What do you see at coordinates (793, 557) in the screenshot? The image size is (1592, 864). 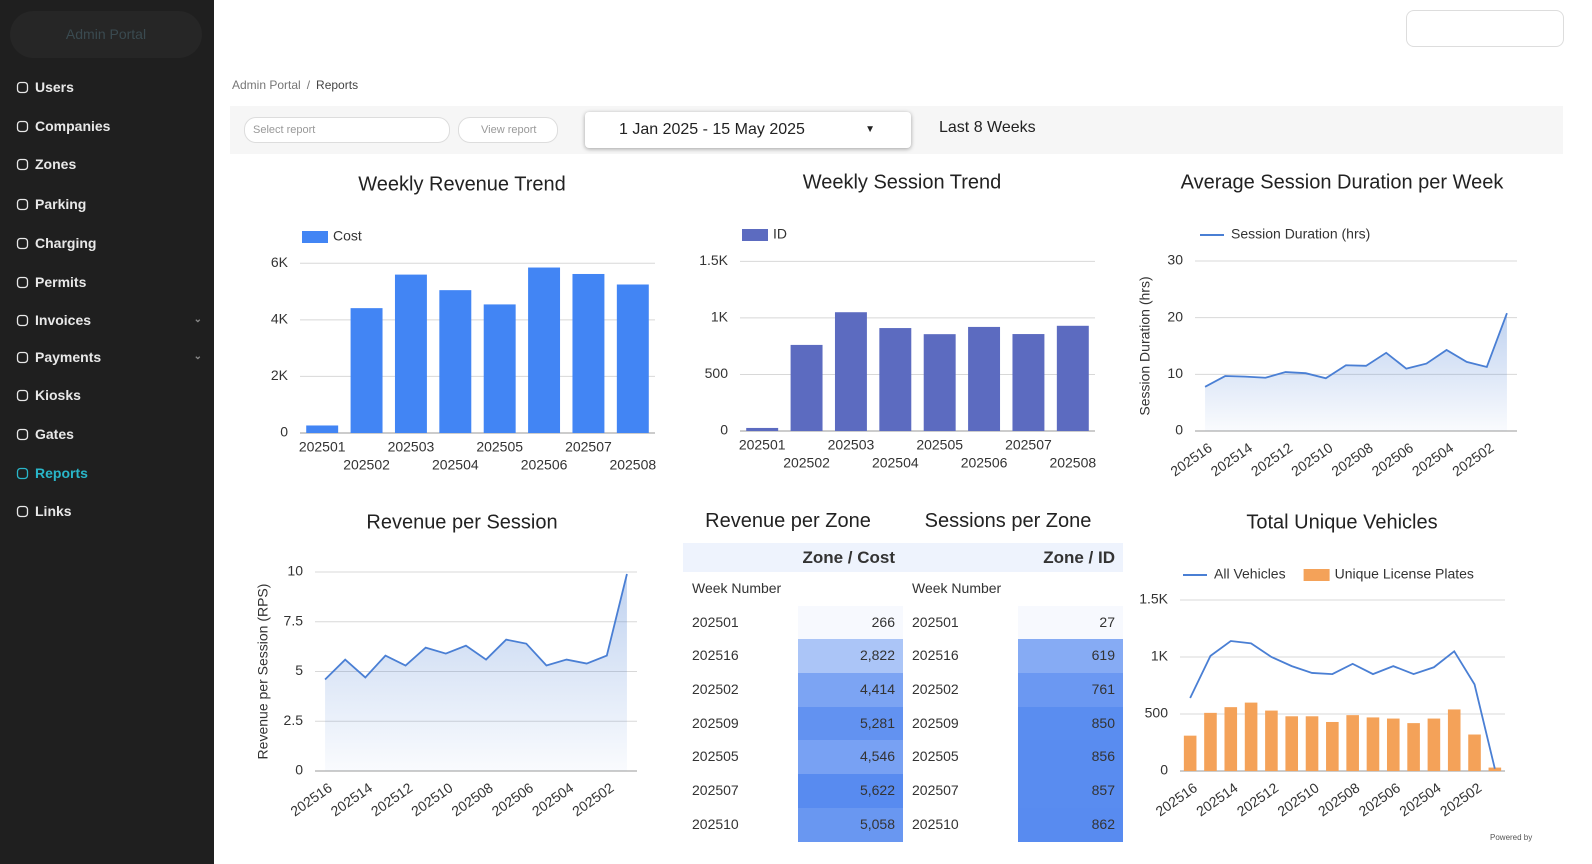 I see `table-header: Zone / Cost` at bounding box center [793, 557].